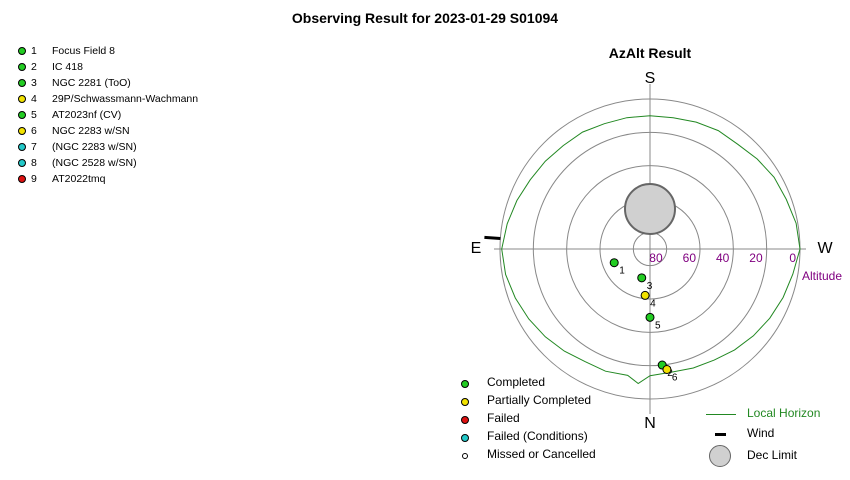 This screenshot has width=850, height=480. What do you see at coordinates (34, 51) in the screenshot?
I see `target-number: 1` at bounding box center [34, 51].